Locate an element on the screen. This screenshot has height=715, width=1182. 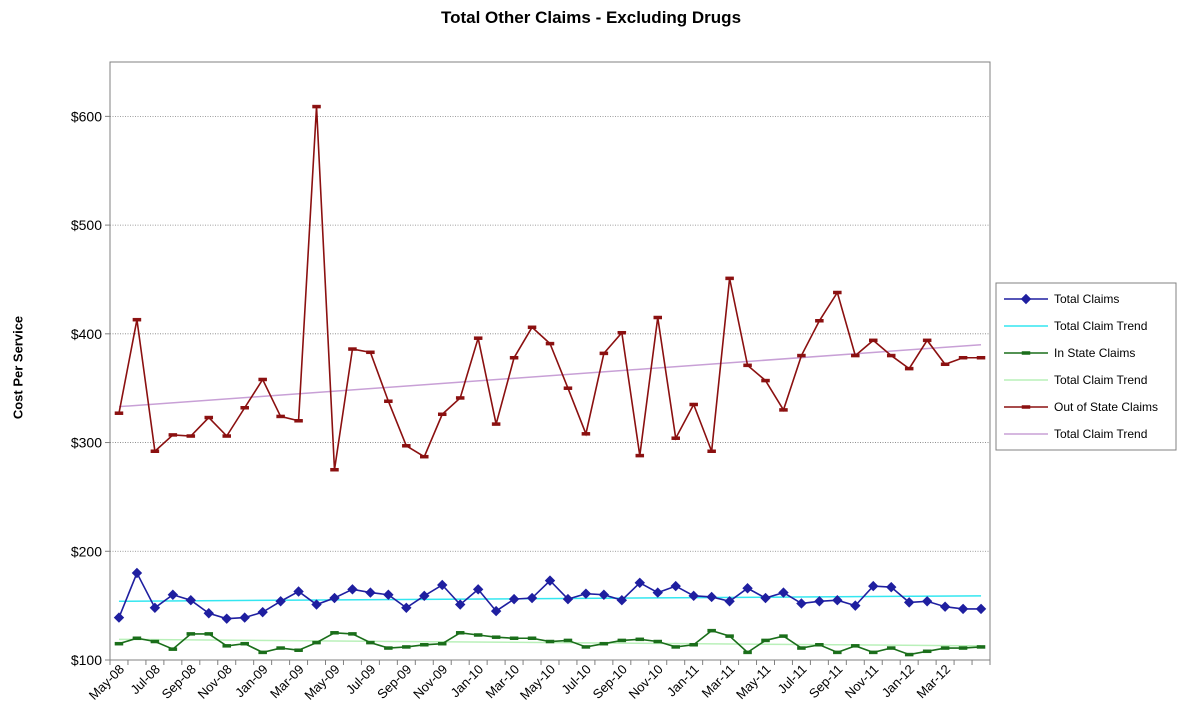
legend-label: In State Claims is located at coordinates (1094, 353).